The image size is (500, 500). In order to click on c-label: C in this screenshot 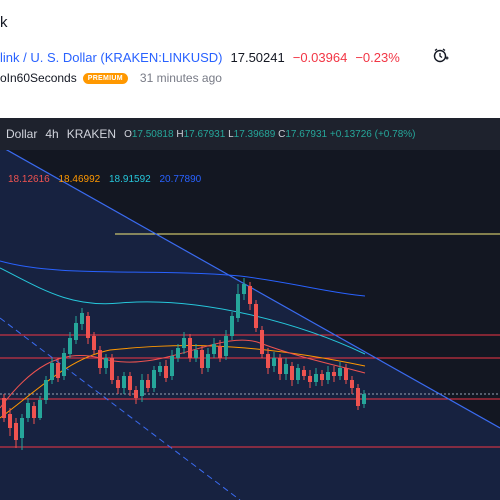, I will do `click(282, 134)`.